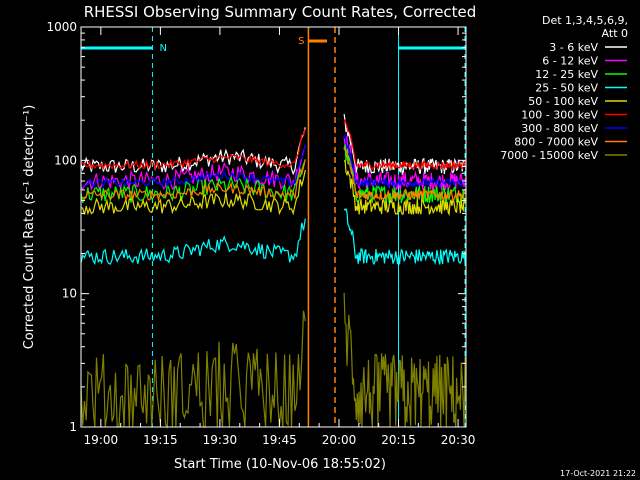 The width and height of the screenshot is (640, 480). Describe the element at coordinates (61, 27) in the screenshot. I see `y-tick-label: 1000` at that location.